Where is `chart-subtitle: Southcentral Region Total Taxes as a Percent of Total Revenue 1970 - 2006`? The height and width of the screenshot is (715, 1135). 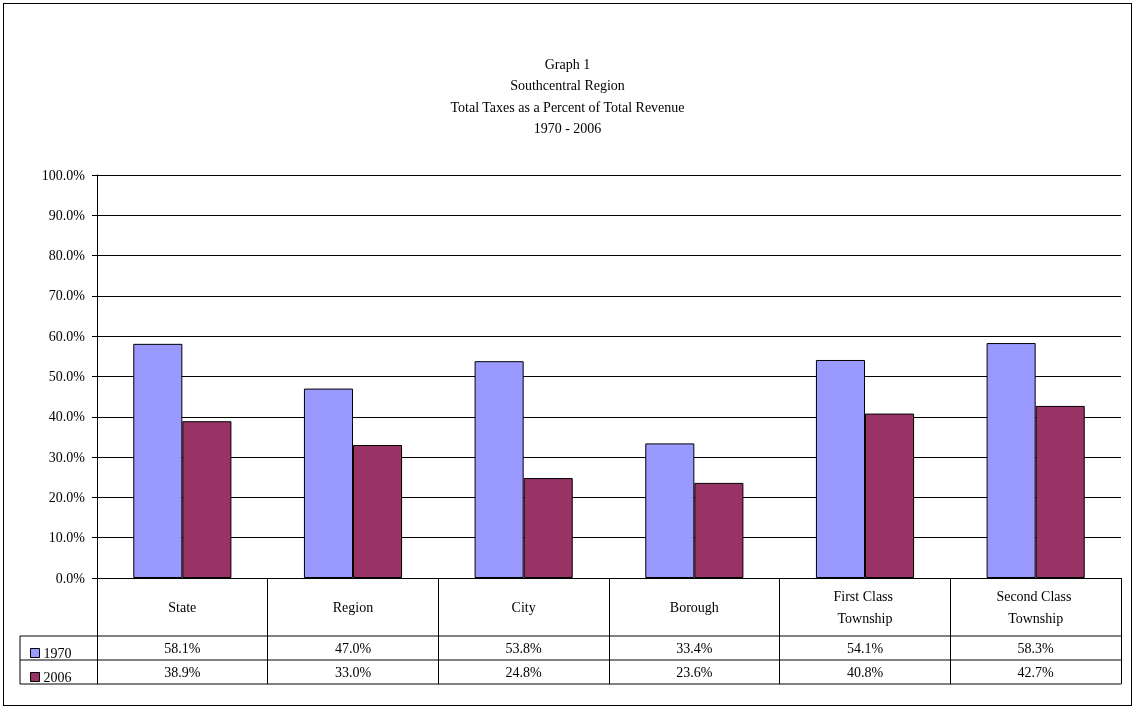
chart-subtitle: Southcentral Region Total Taxes as a Percent of Total Revenue 1970 - 2006 is located at coordinates (567, 107).